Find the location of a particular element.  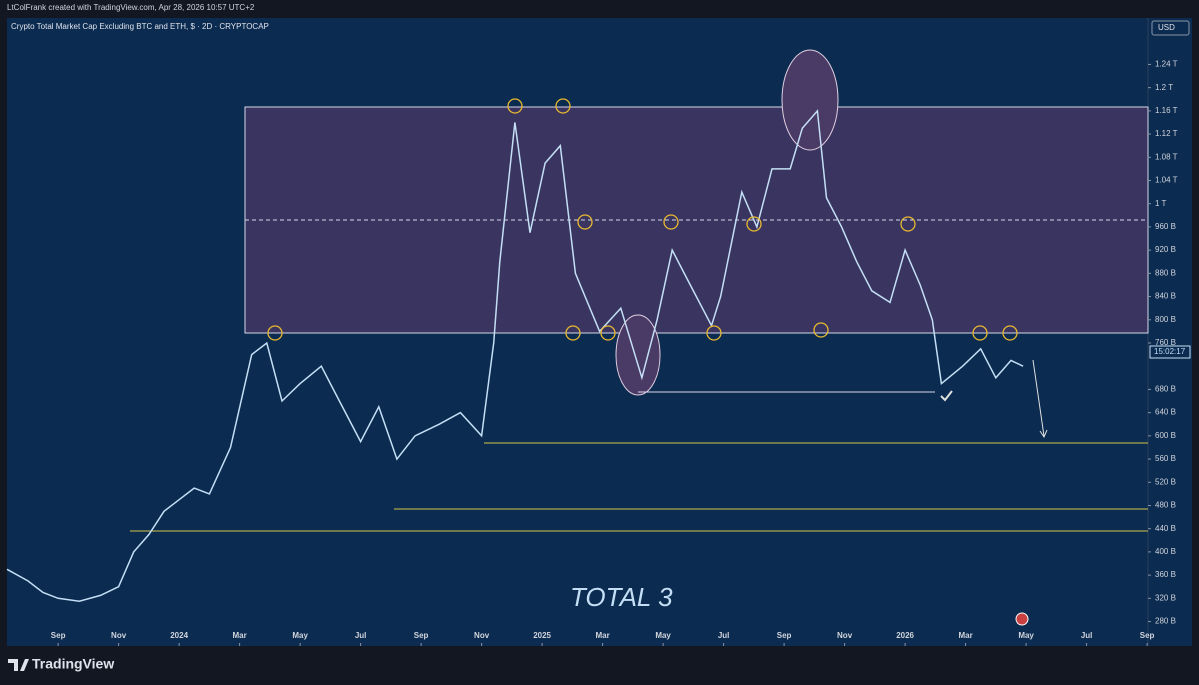

y-tick-label: 360 B is located at coordinates (1165, 574).